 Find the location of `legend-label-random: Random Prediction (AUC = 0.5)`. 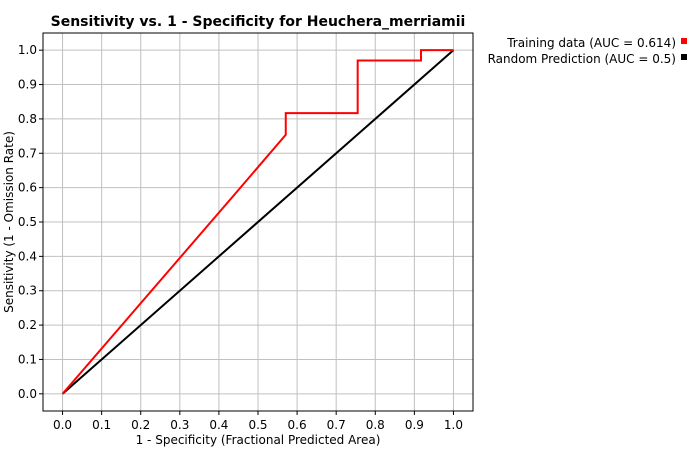

legend-label-random: Random Prediction (AUC = 0.5) is located at coordinates (582, 59).